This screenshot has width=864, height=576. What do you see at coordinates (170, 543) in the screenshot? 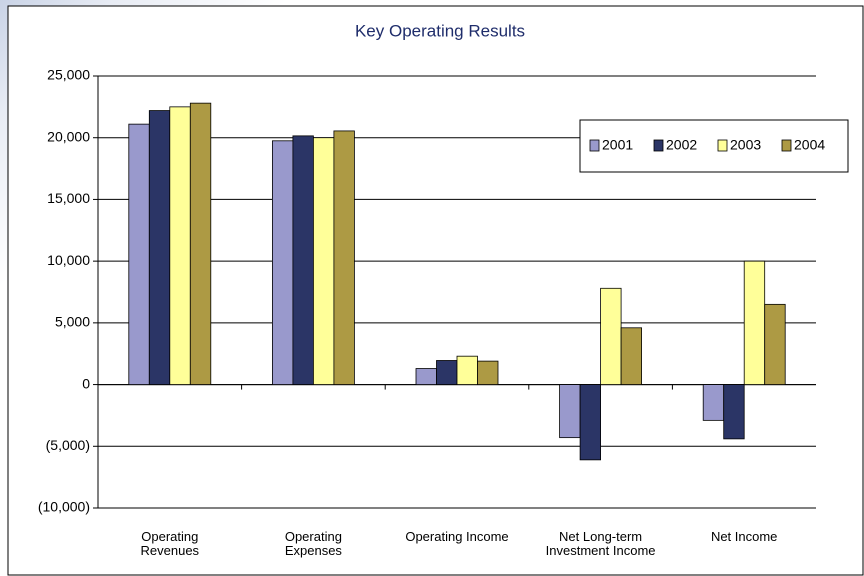
I see `x-tick-label: Operating Revenues` at bounding box center [170, 543].